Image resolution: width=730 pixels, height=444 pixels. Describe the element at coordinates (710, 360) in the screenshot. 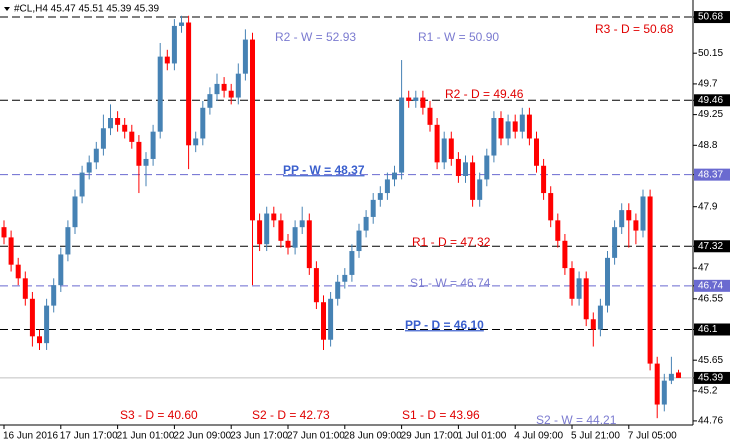

I see `y-tick-label: 45.65` at that location.